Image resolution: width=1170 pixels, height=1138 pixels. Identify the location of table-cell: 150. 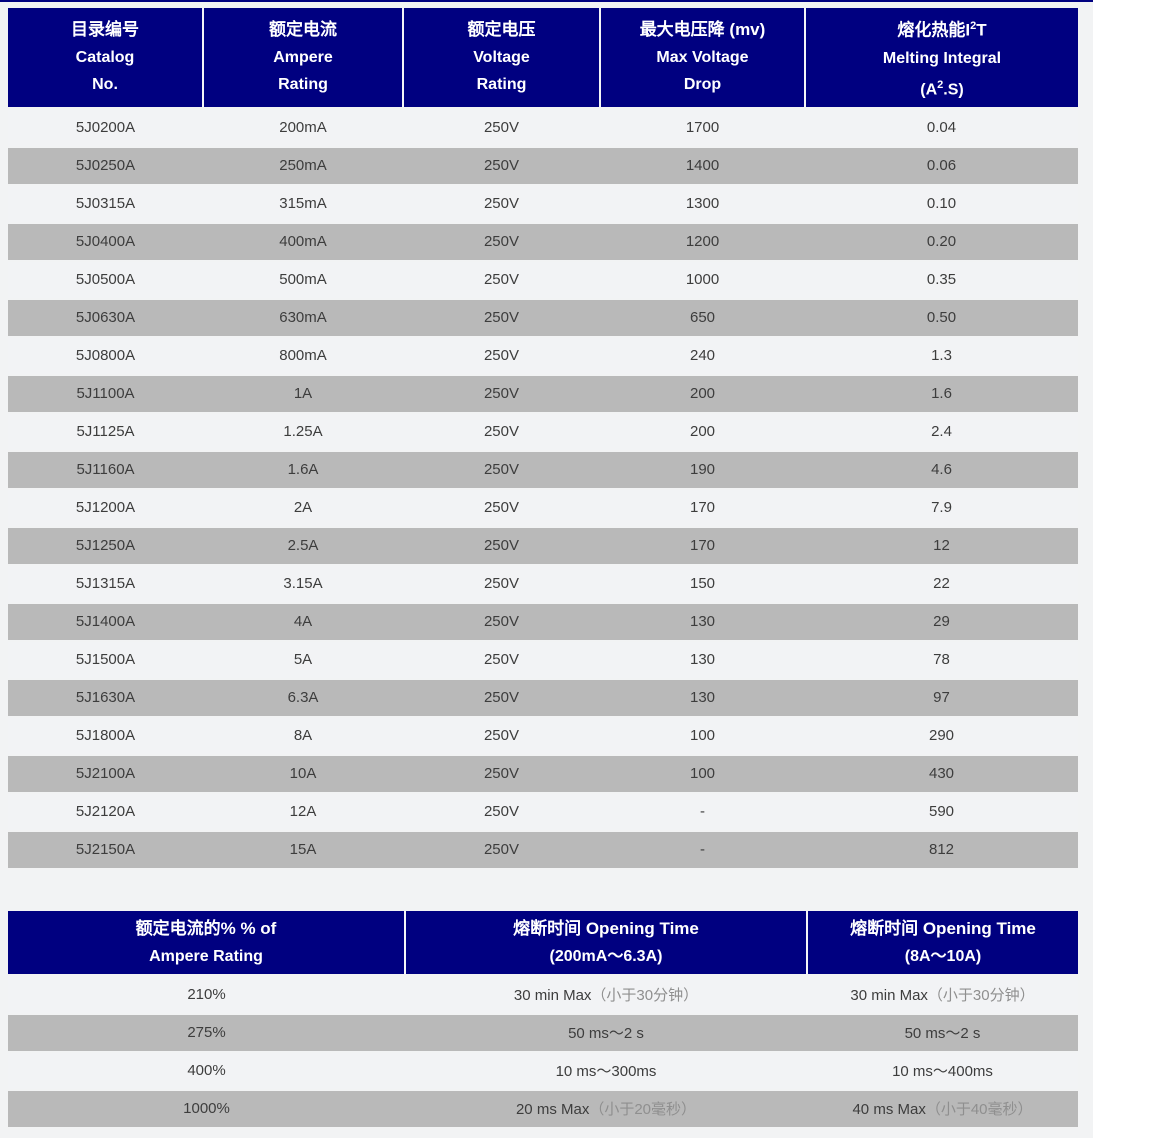
(702, 584).